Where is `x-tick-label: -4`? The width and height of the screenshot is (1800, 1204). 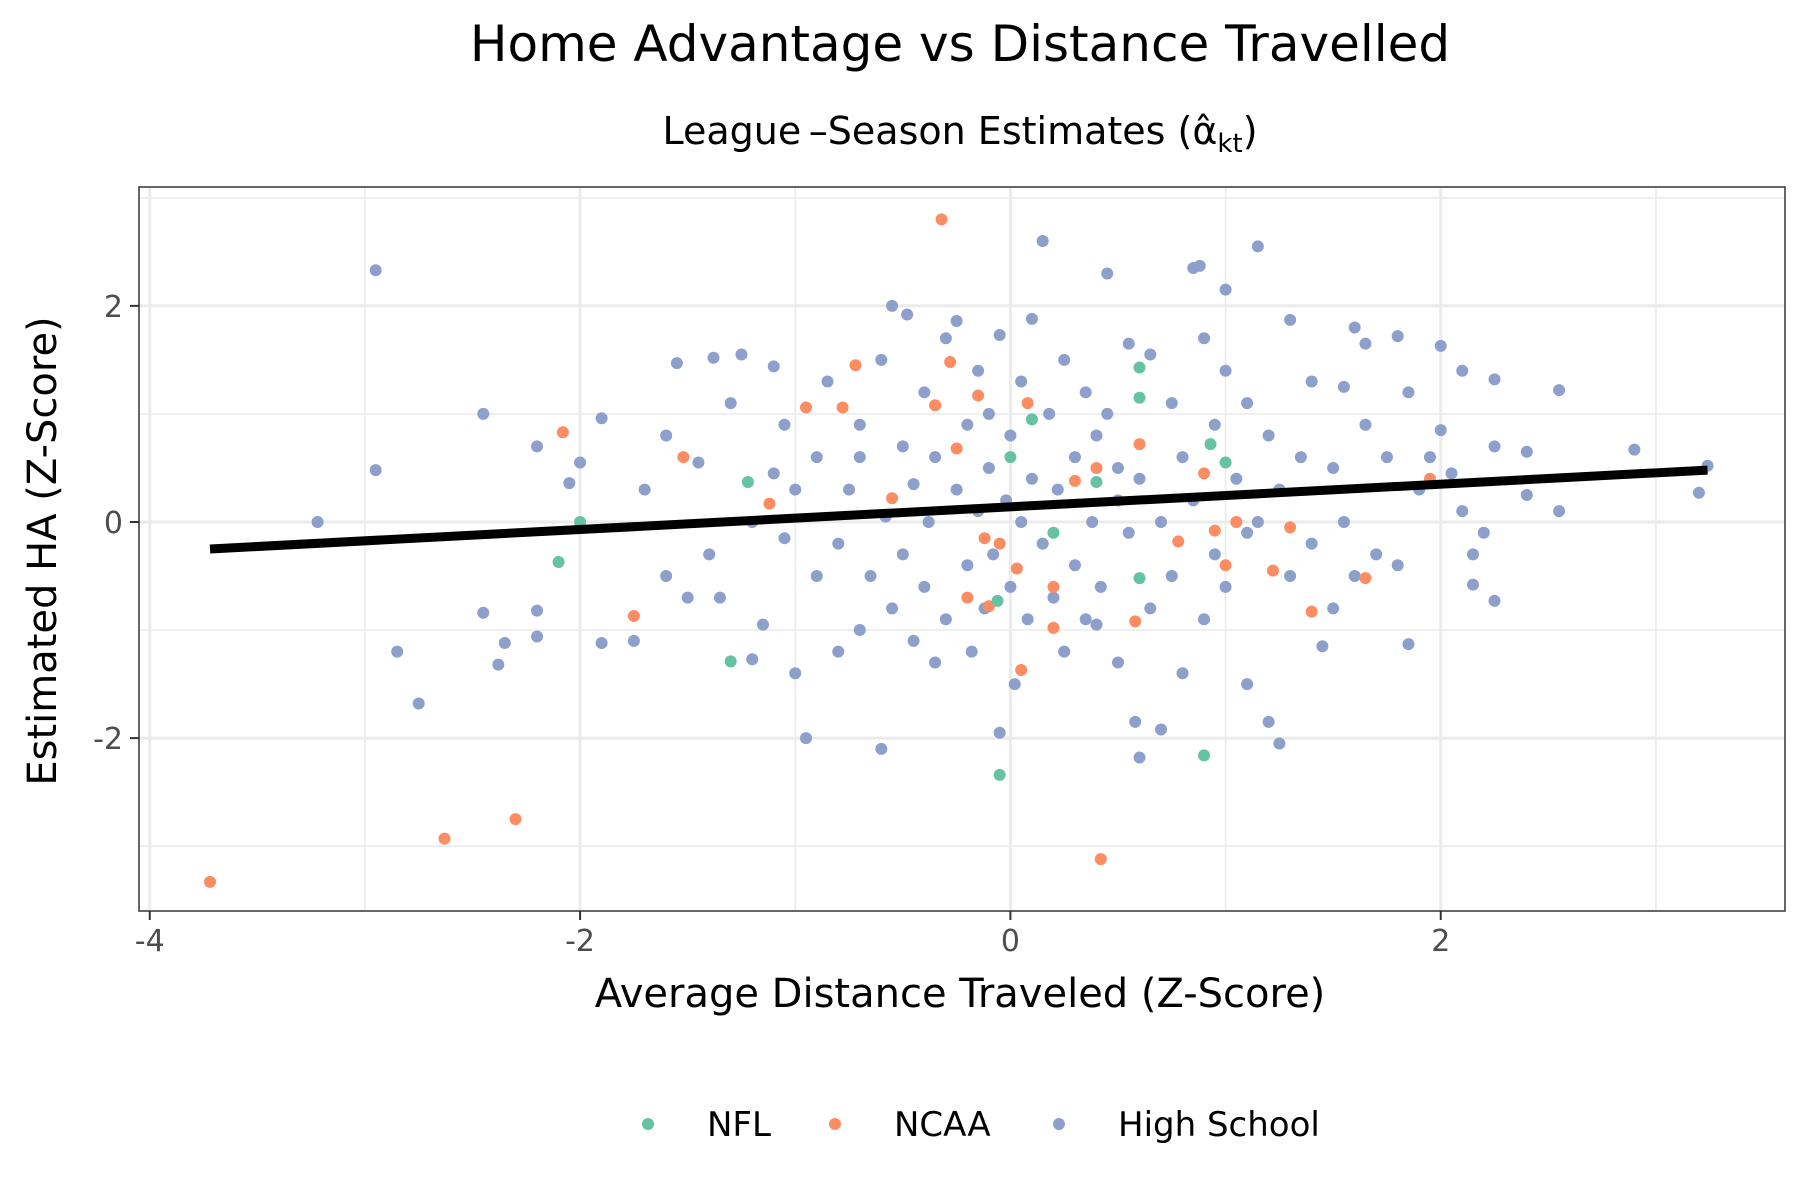 x-tick-label: -4 is located at coordinates (150, 941).